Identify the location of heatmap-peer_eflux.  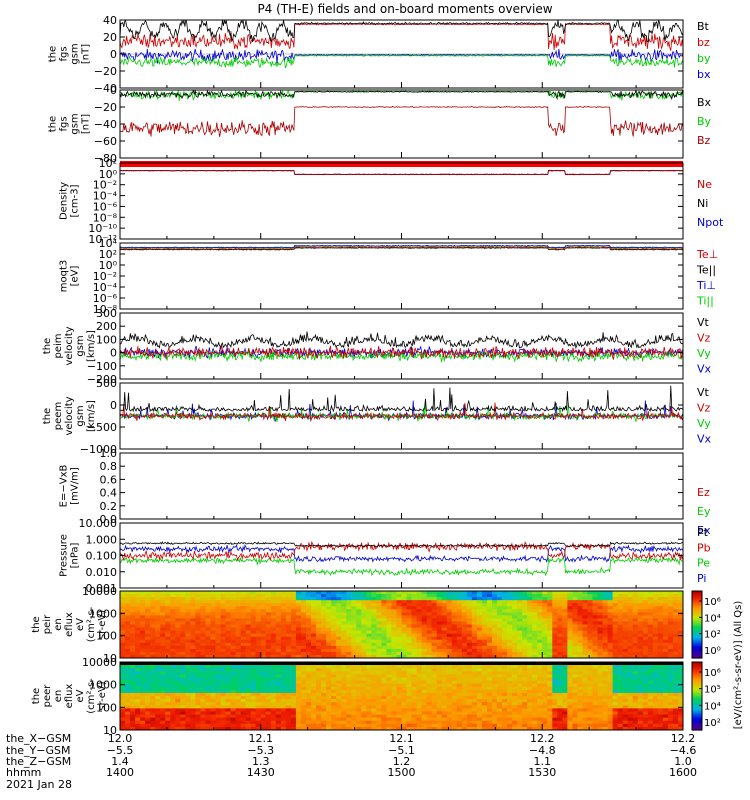
(401, 696).